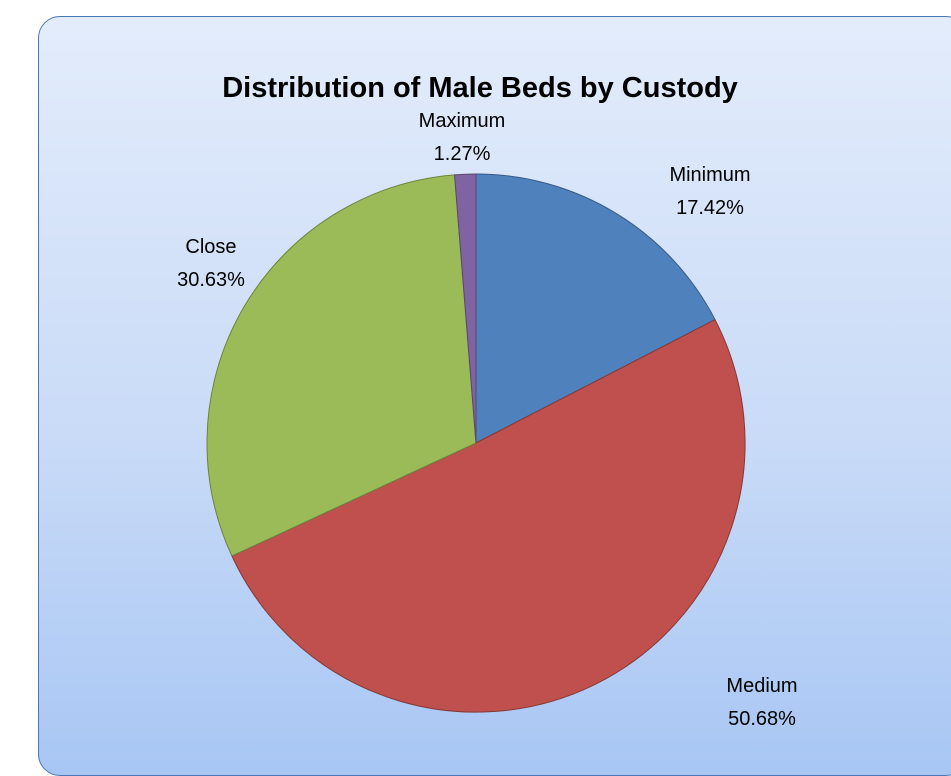  I want to click on slice-name: Minimum, so click(709, 175).